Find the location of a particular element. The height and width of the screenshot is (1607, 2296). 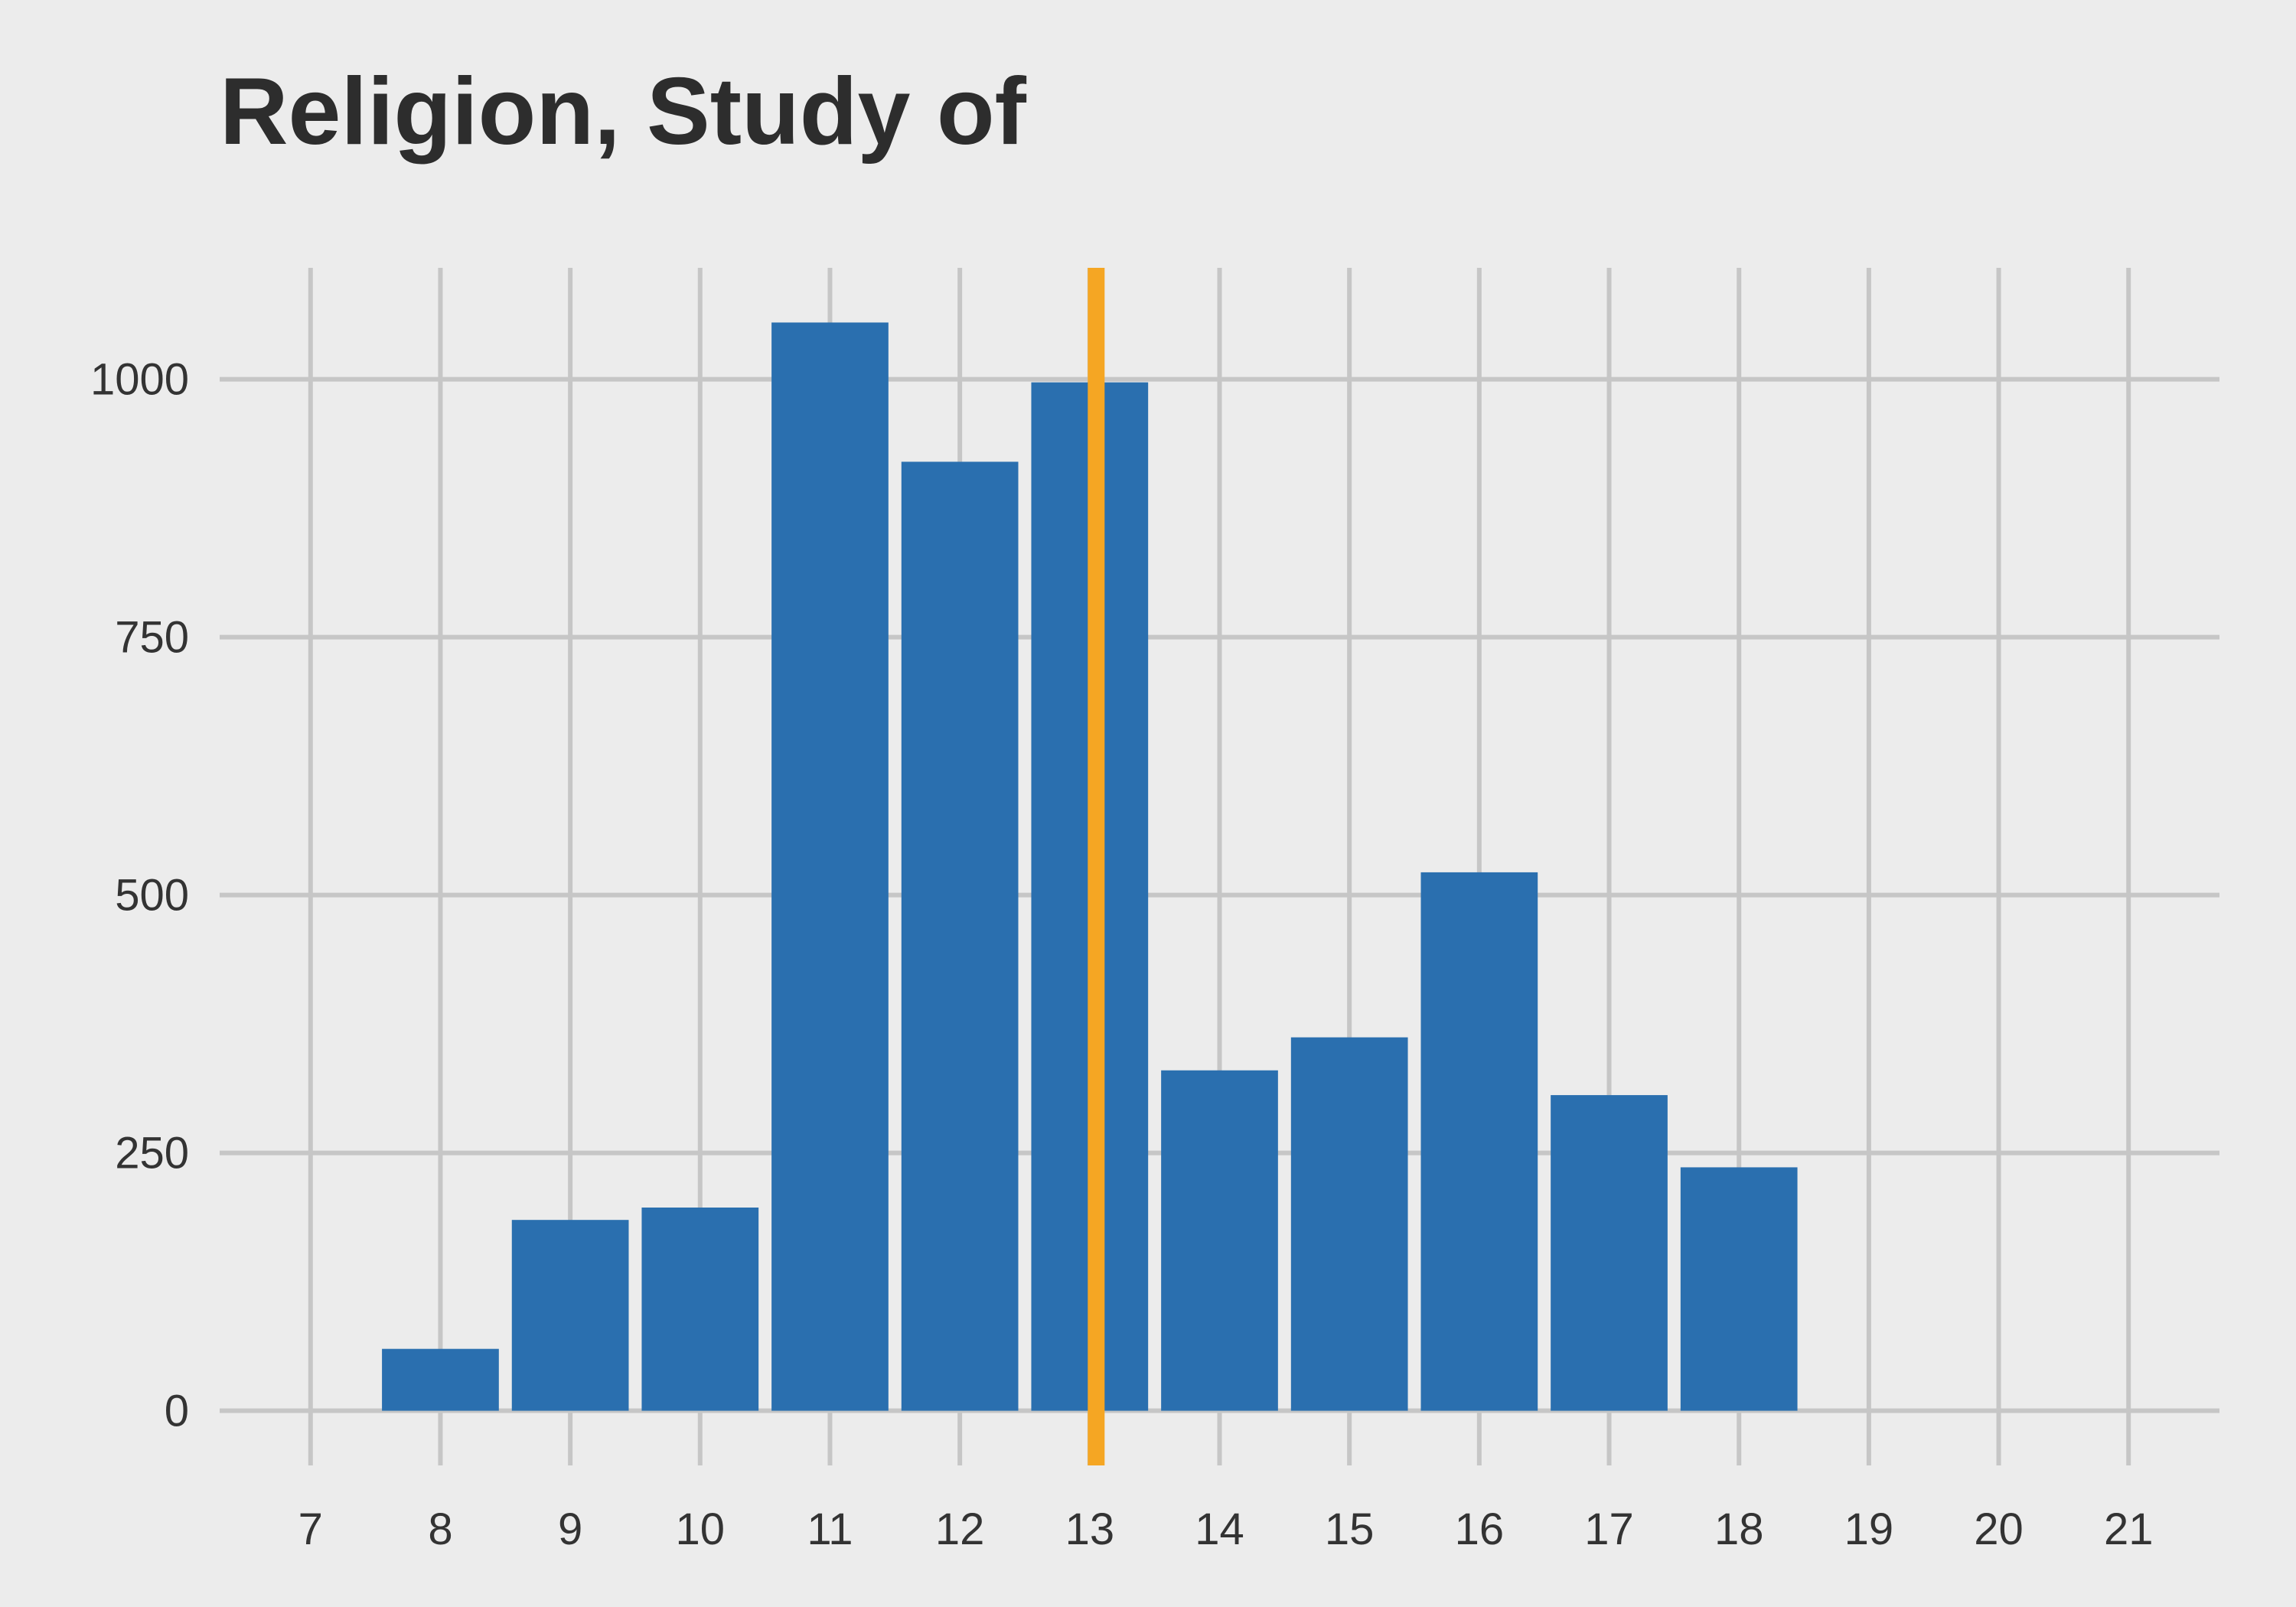

chart-title: Religion, Study of is located at coordinates (623, 112).